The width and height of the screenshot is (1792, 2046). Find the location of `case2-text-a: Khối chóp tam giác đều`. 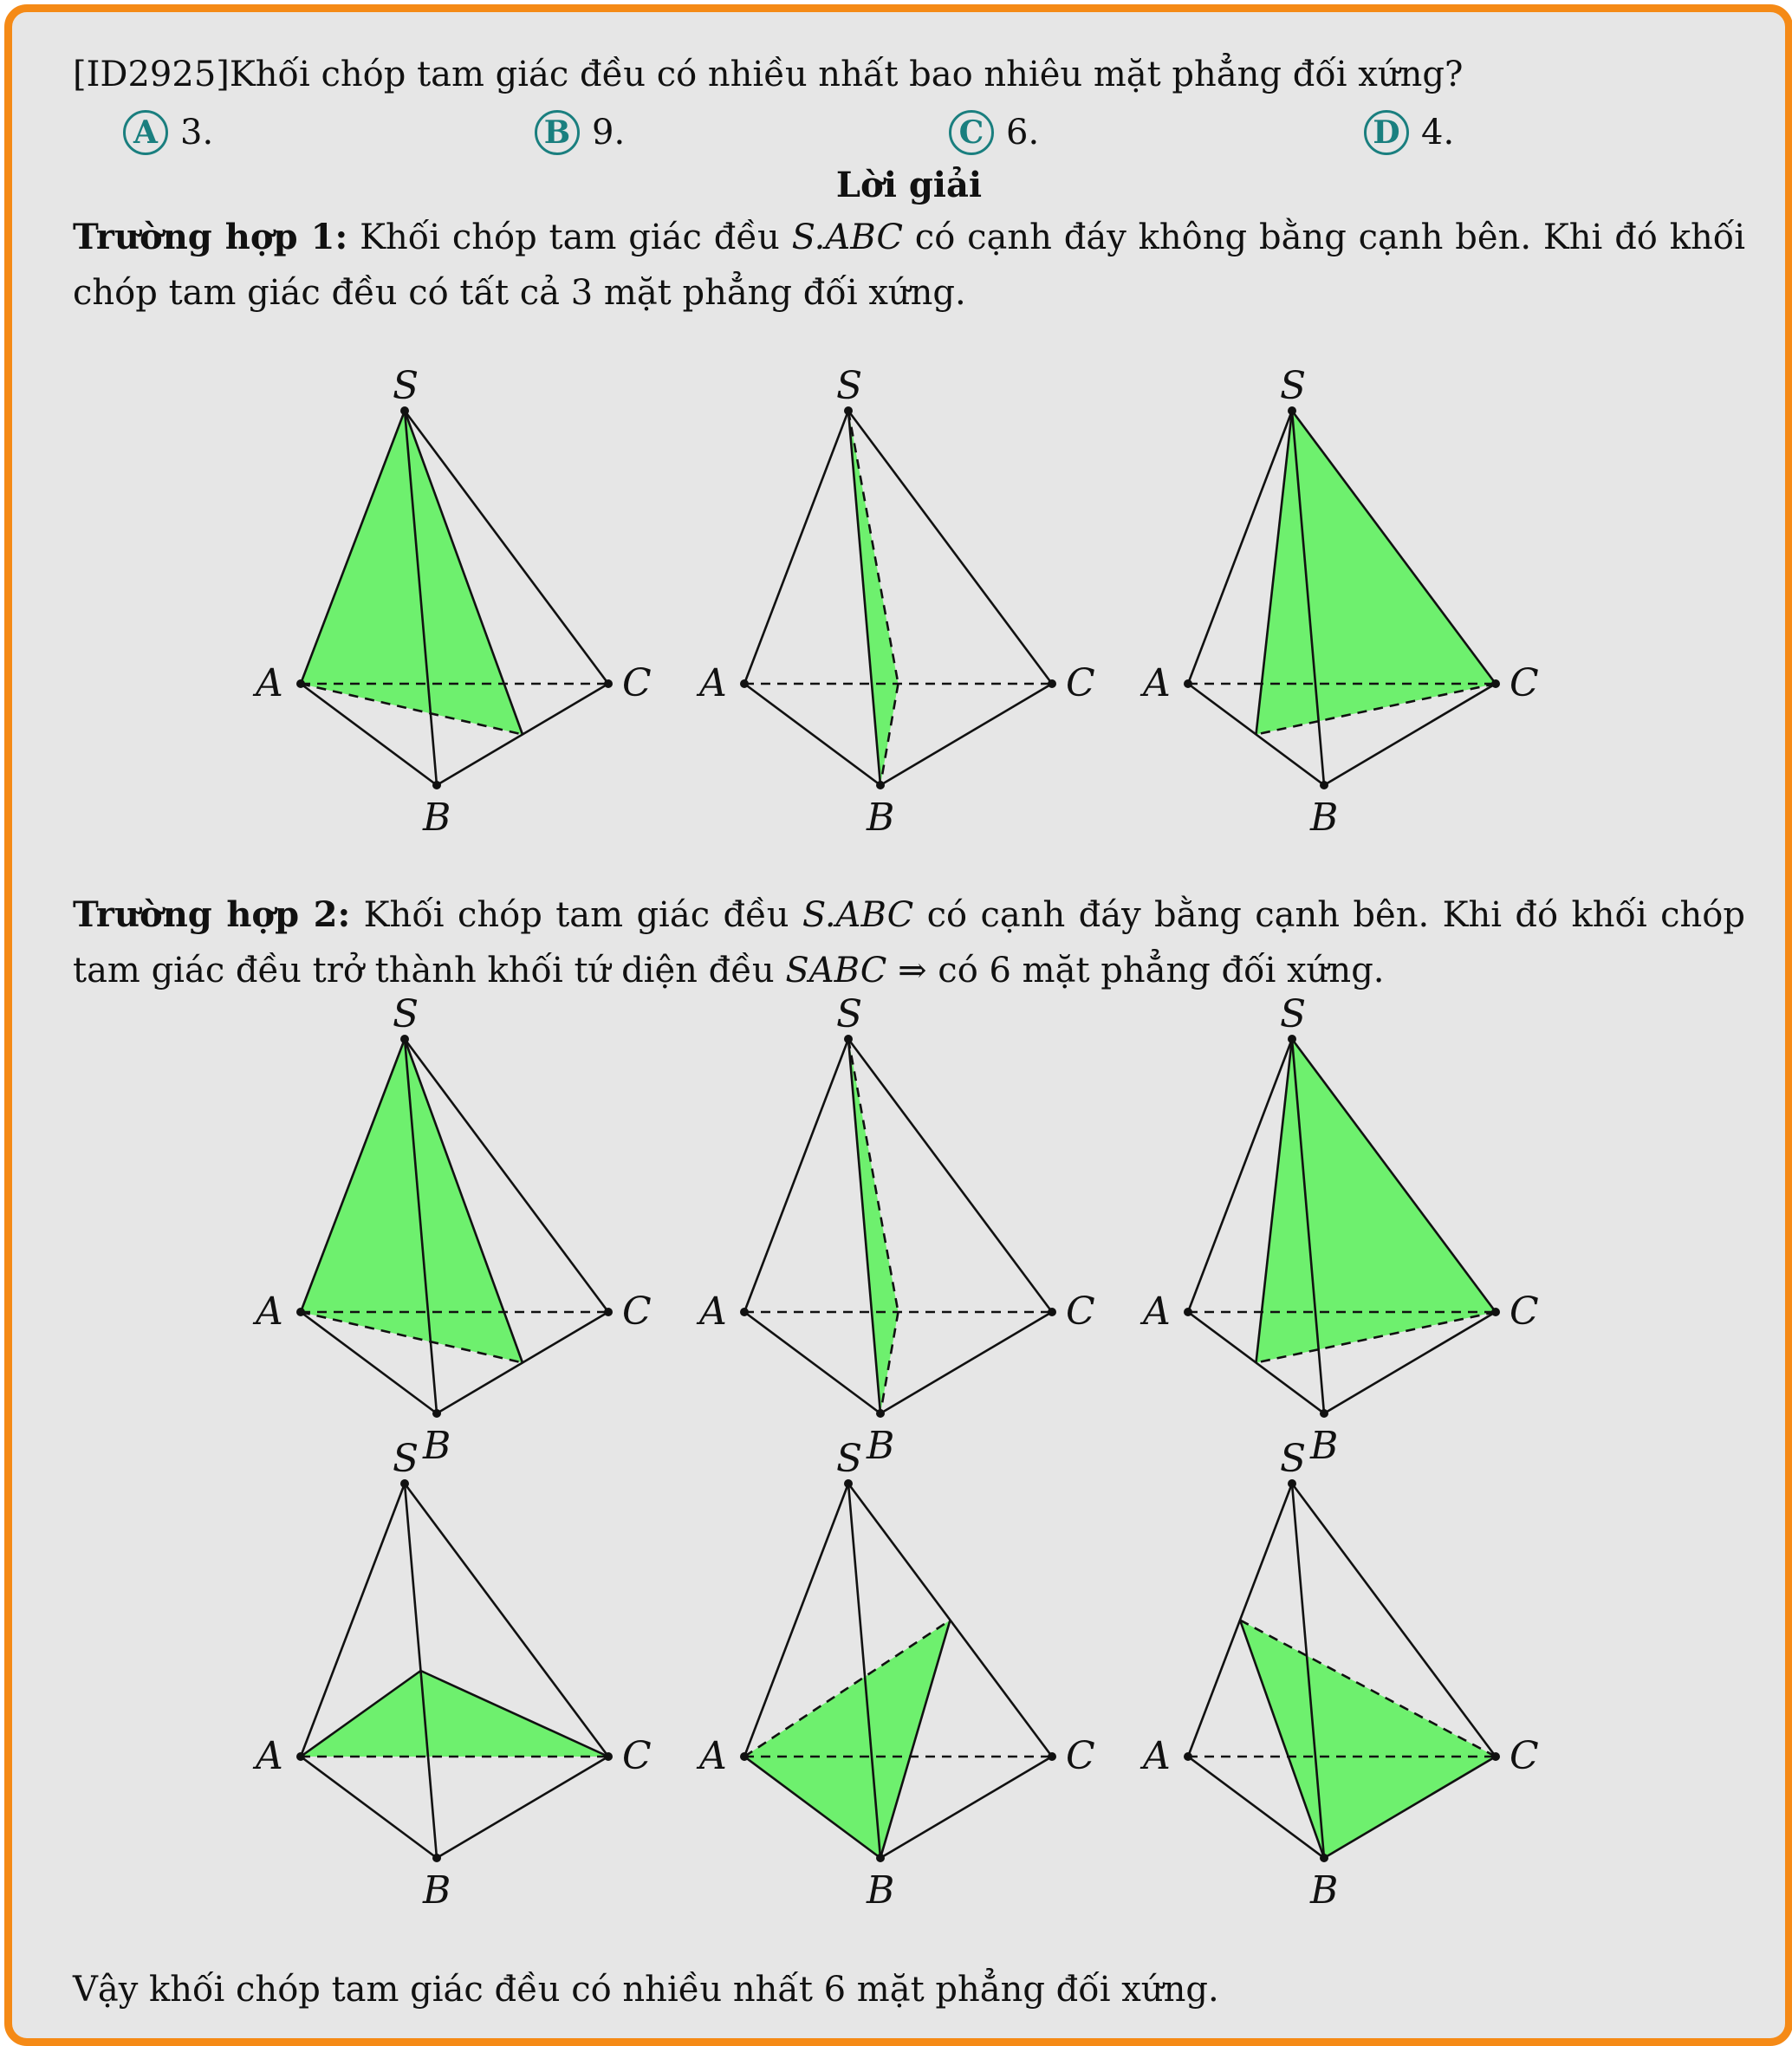

case2-text-a: Khối chóp tam giác đều is located at coordinates (576, 915).